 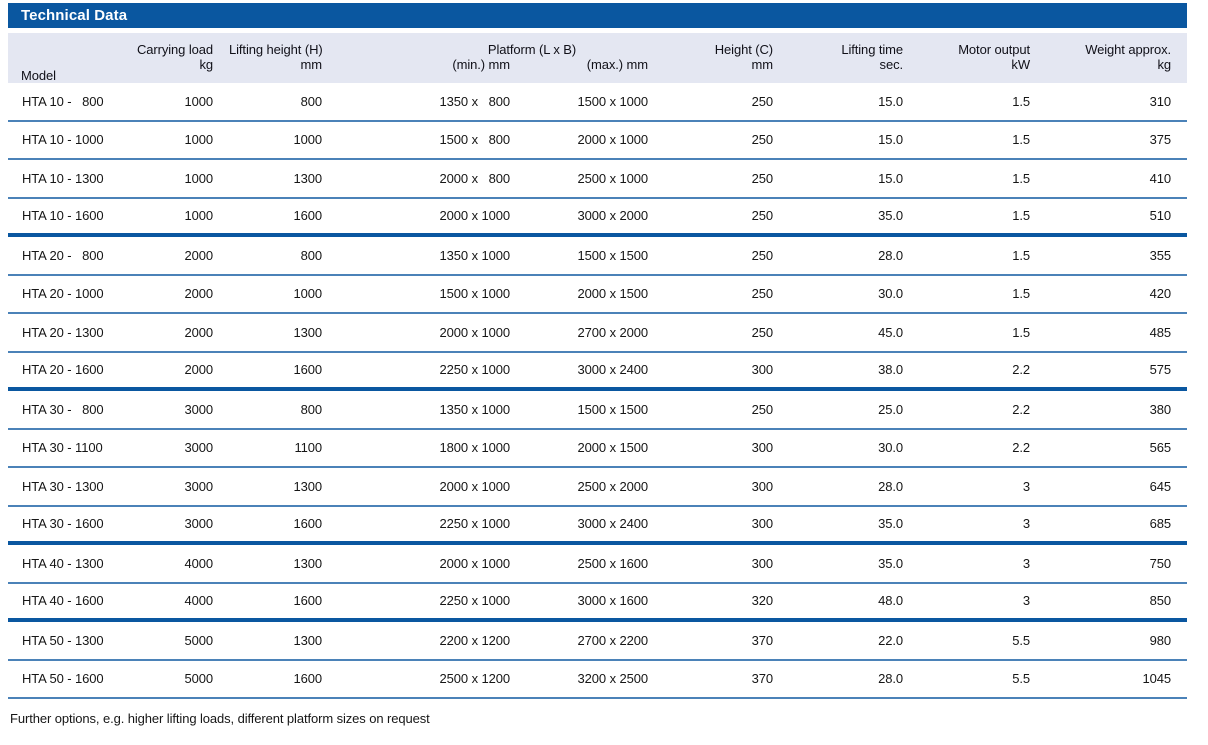 I want to click on cell-motor-output: 3, so click(x=982, y=563).